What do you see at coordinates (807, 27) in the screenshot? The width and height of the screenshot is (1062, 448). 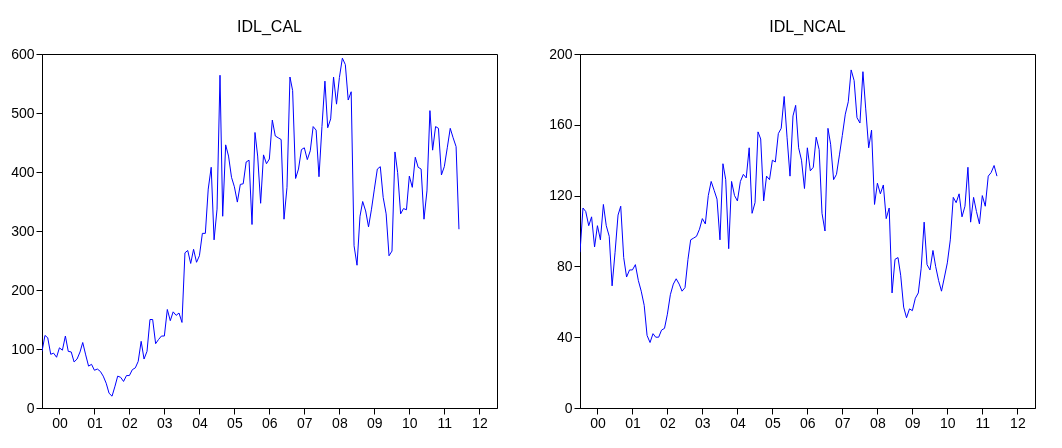 I see `chart-title: IDL_NCAL` at bounding box center [807, 27].